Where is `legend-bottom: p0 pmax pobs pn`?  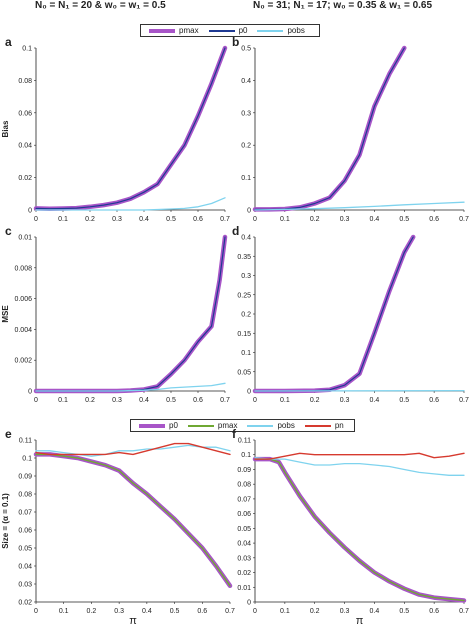
legend-bottom: p0 pmax pobs pn is located at coordinates (242, 425).